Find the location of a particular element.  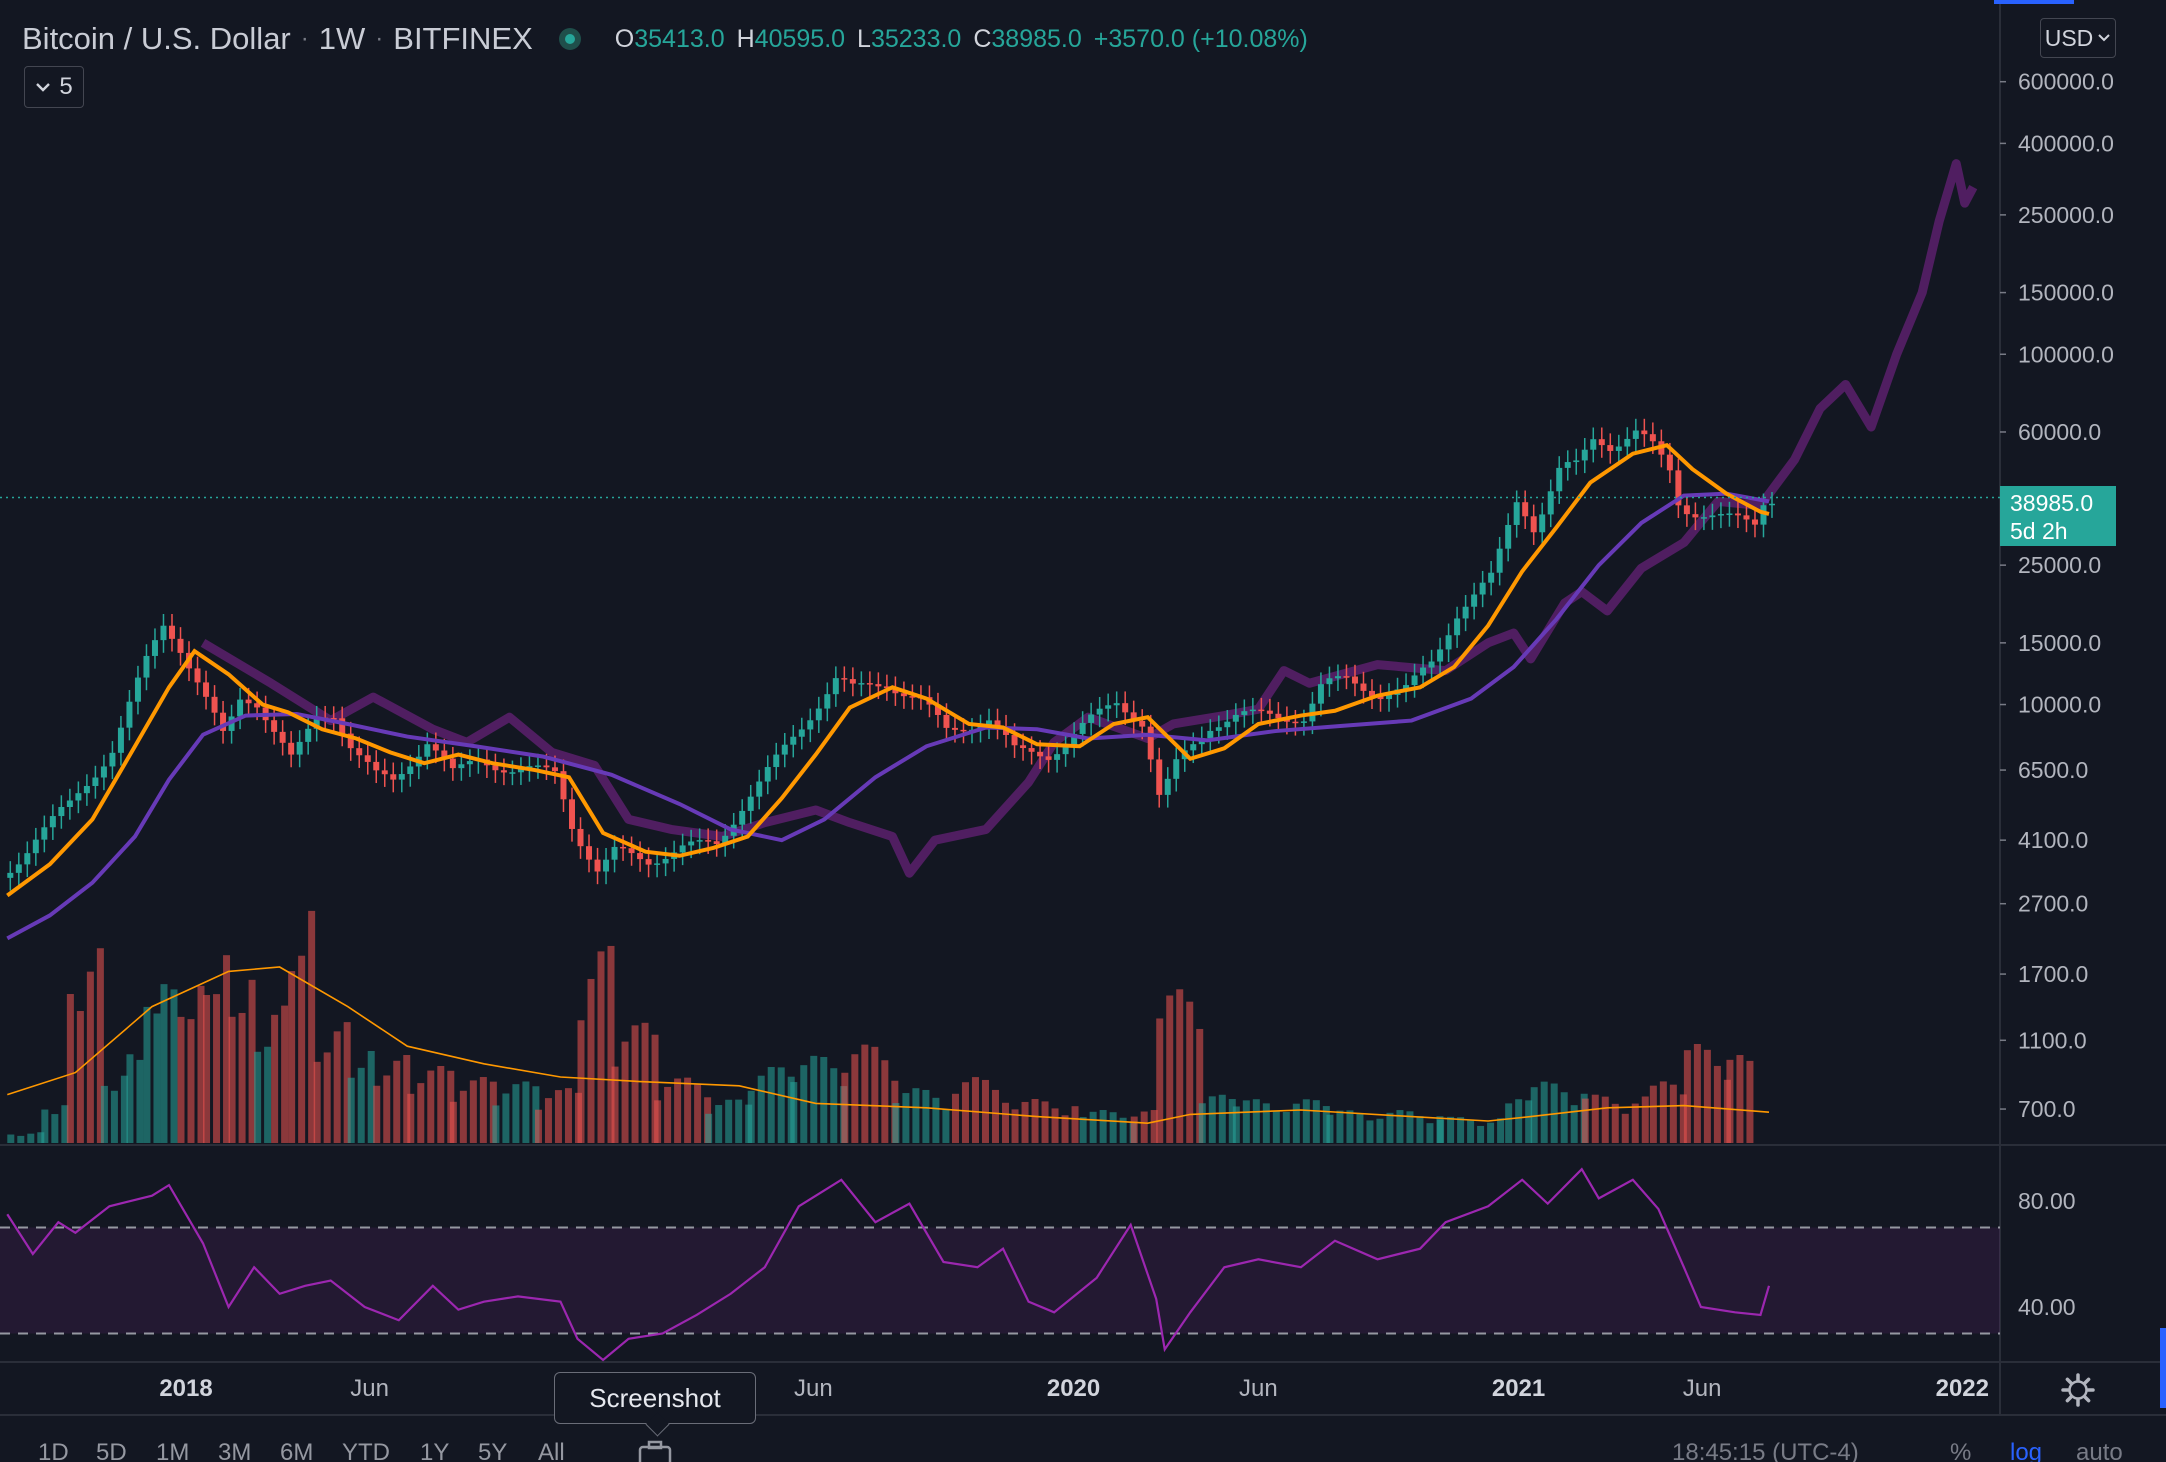

symbol-name: Bitcoin / U.S. Dollar is located at coordinates (156, 38).